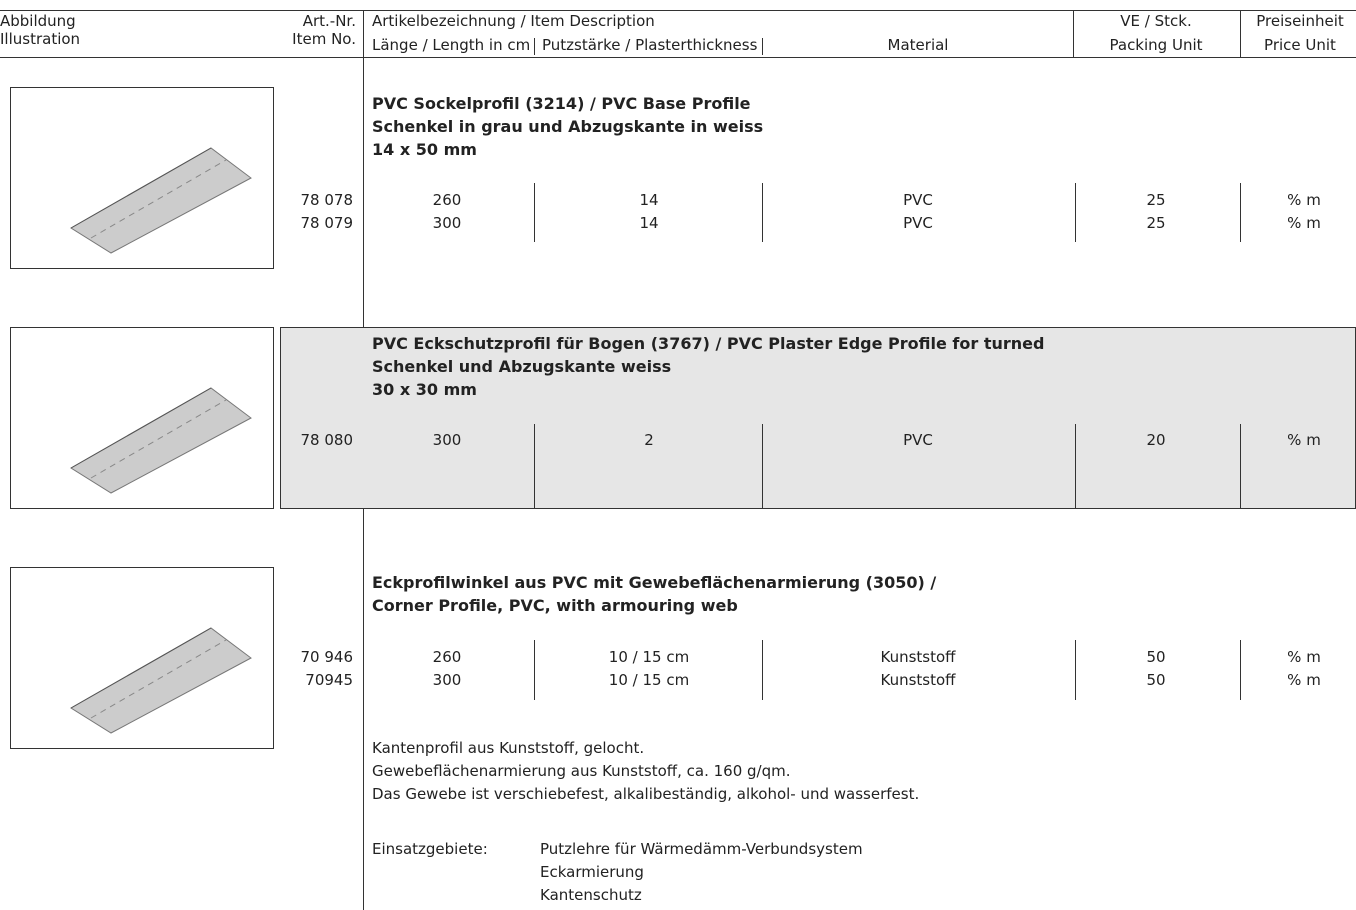 The image size is (1356, 910). Describe the element at coordinates (650, 45) in the screenshot. I see `header-text: Putzstärke / Plasterthickness` at that location.